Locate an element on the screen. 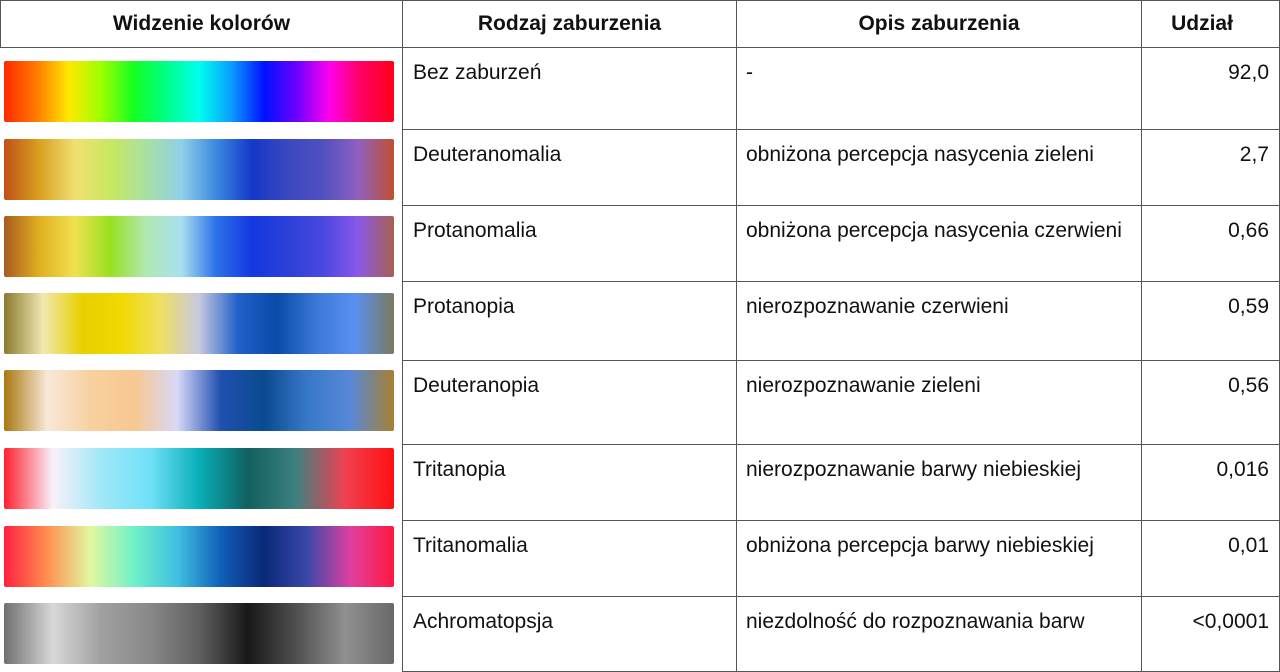  disorder-type: Tritanomalia is located at coordinates (470, 545).